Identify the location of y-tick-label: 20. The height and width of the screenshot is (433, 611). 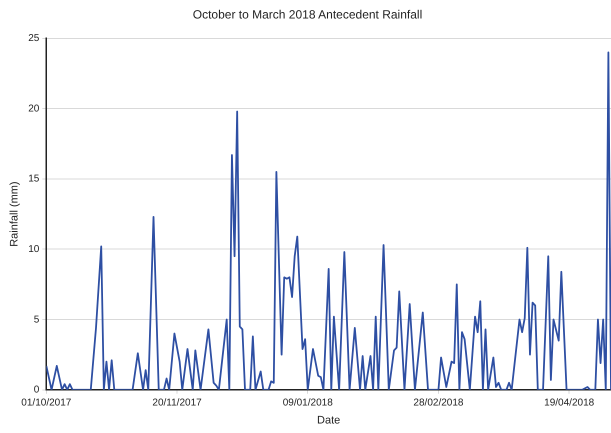
(34, 108).